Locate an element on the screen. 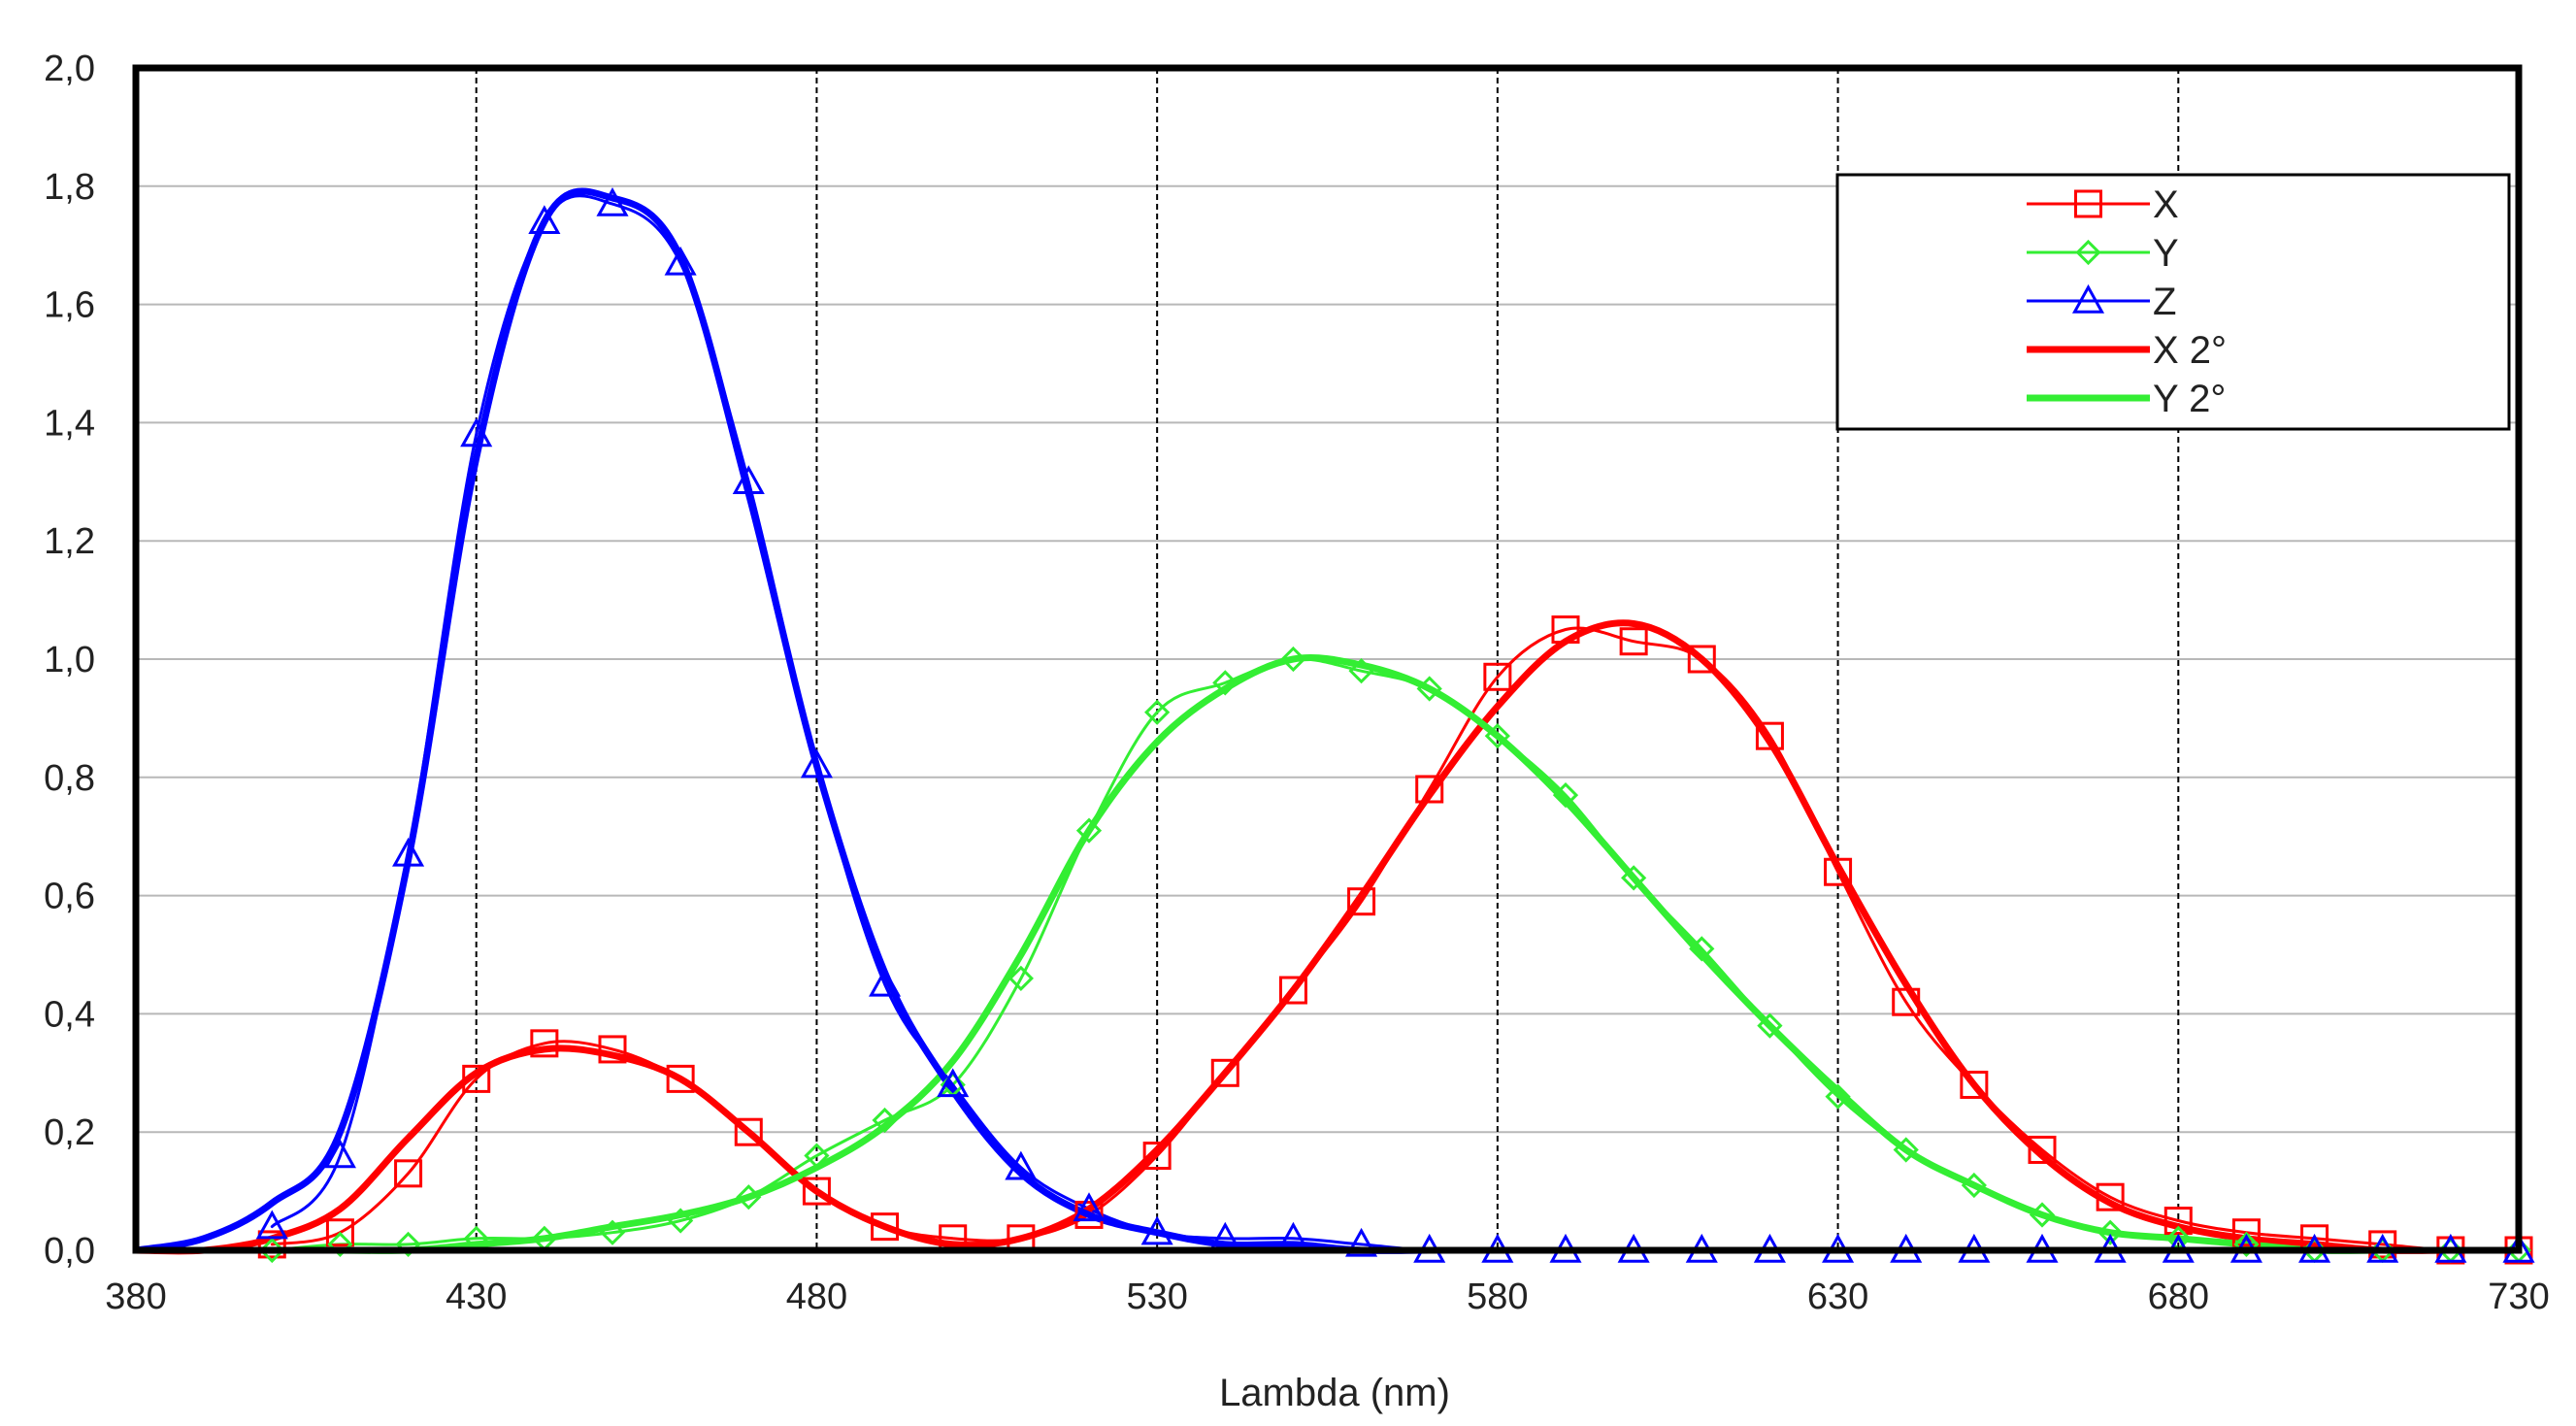 The image size is (2576, 1426). legend-label-x: X is located at coordinates (2166, 204).